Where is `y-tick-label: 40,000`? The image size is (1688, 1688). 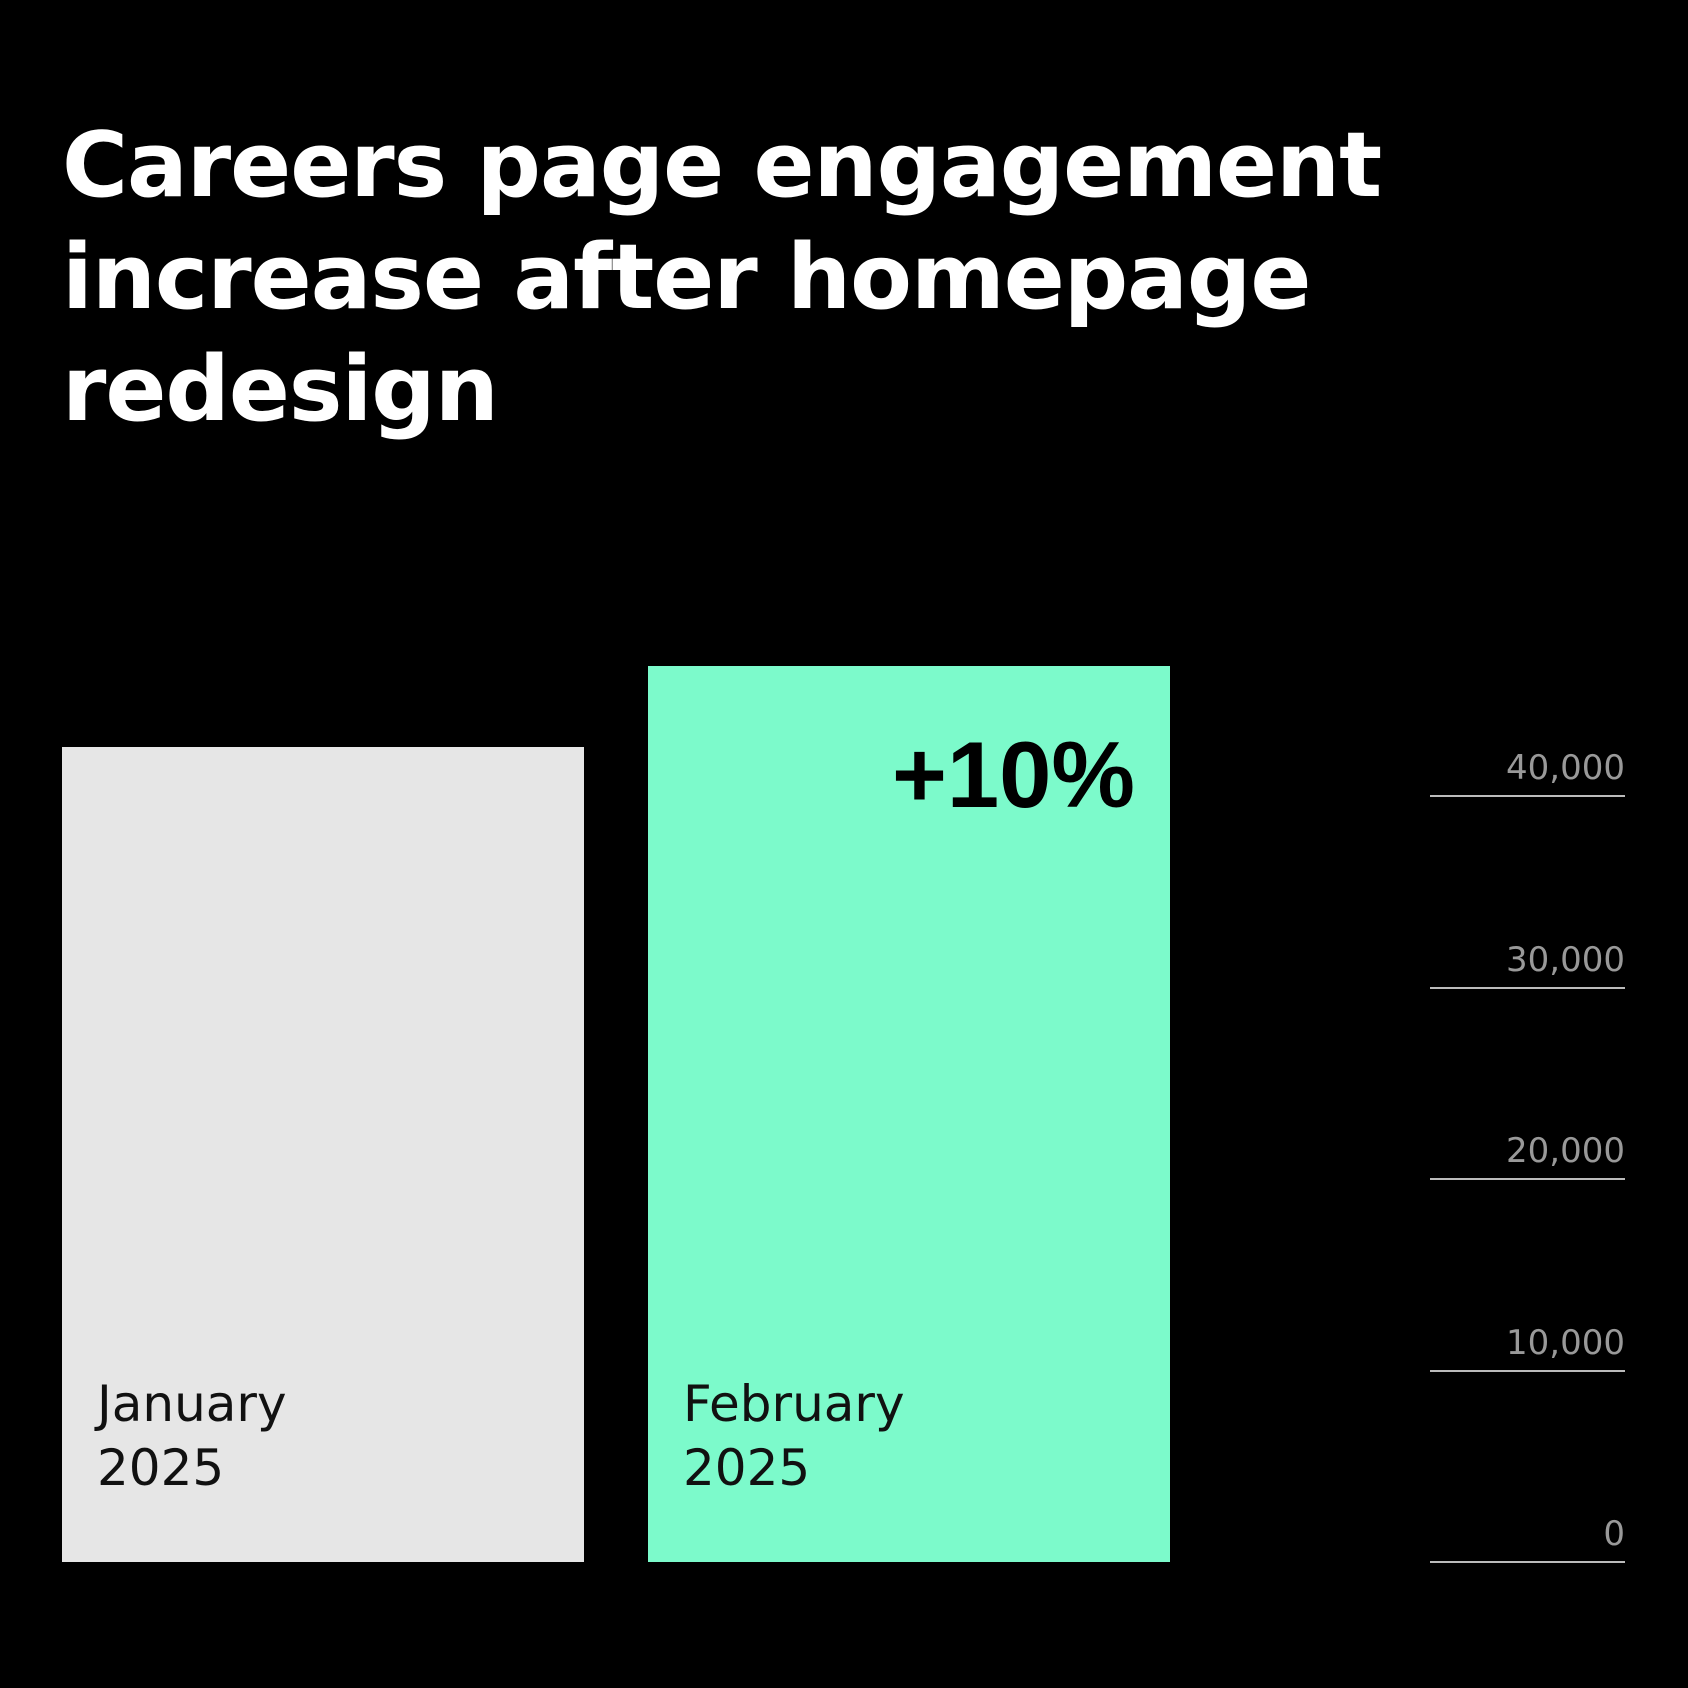 y-tick-label: 40,000 is located at coordinates (1565, 768).